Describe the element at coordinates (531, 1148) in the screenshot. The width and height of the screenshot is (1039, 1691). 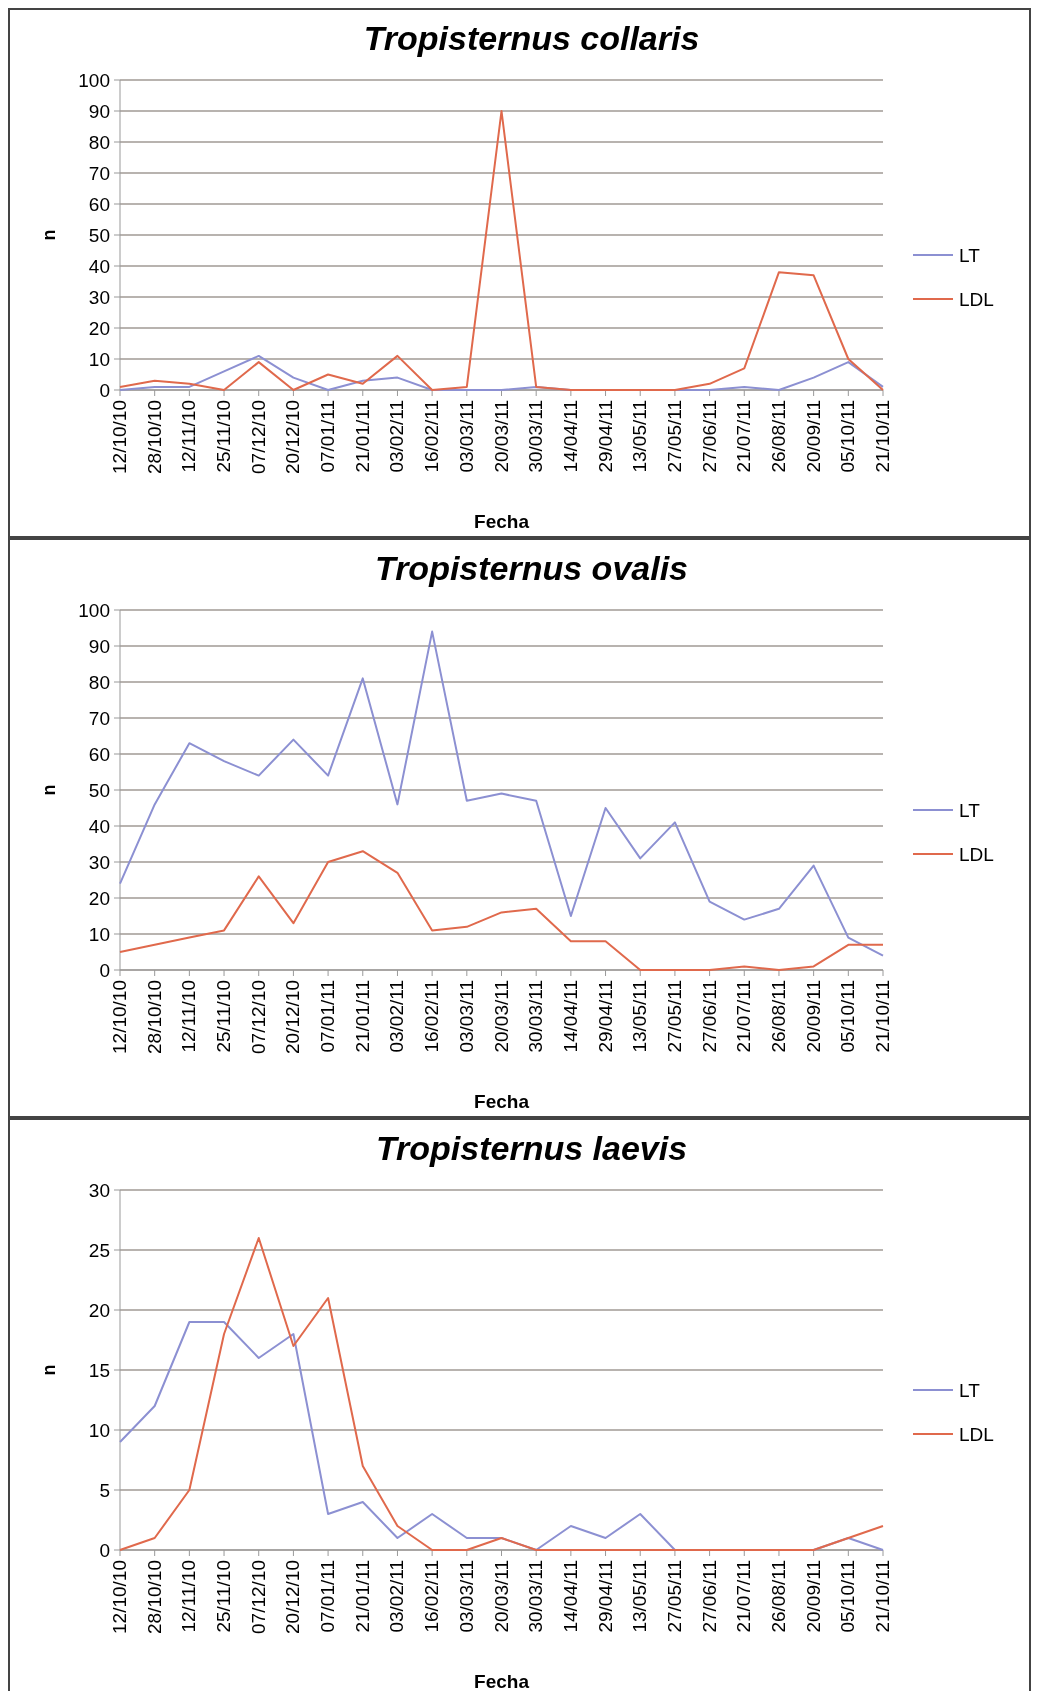
I see `chart-title: Tropisternus laevis` at that location.